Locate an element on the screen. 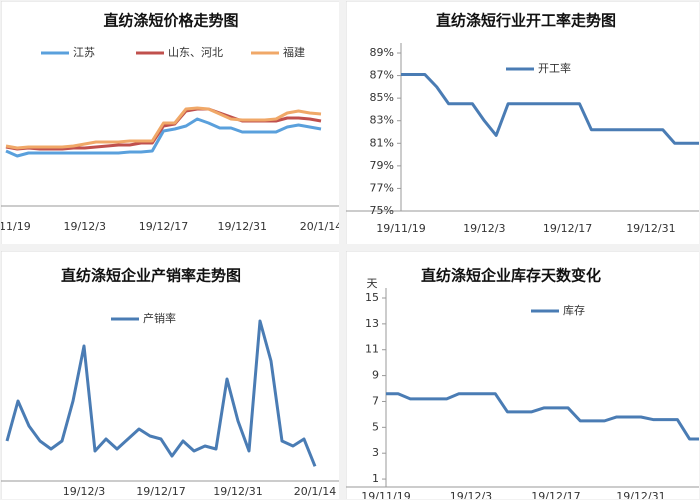 Image resolution: width=700 pixels, height=504 pixels. y-tick-label: 89% is located at coordinates (382, 52).